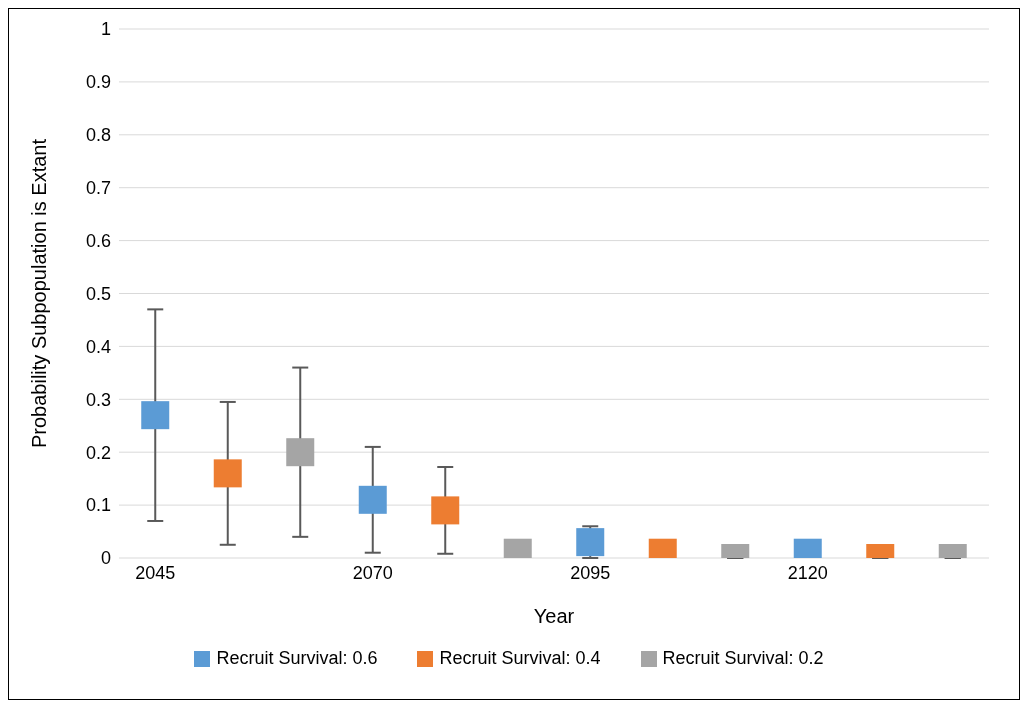  Describe the element at coordinates (105, 29) in the screenshot. I see `y-tick-label: 1` at that location.